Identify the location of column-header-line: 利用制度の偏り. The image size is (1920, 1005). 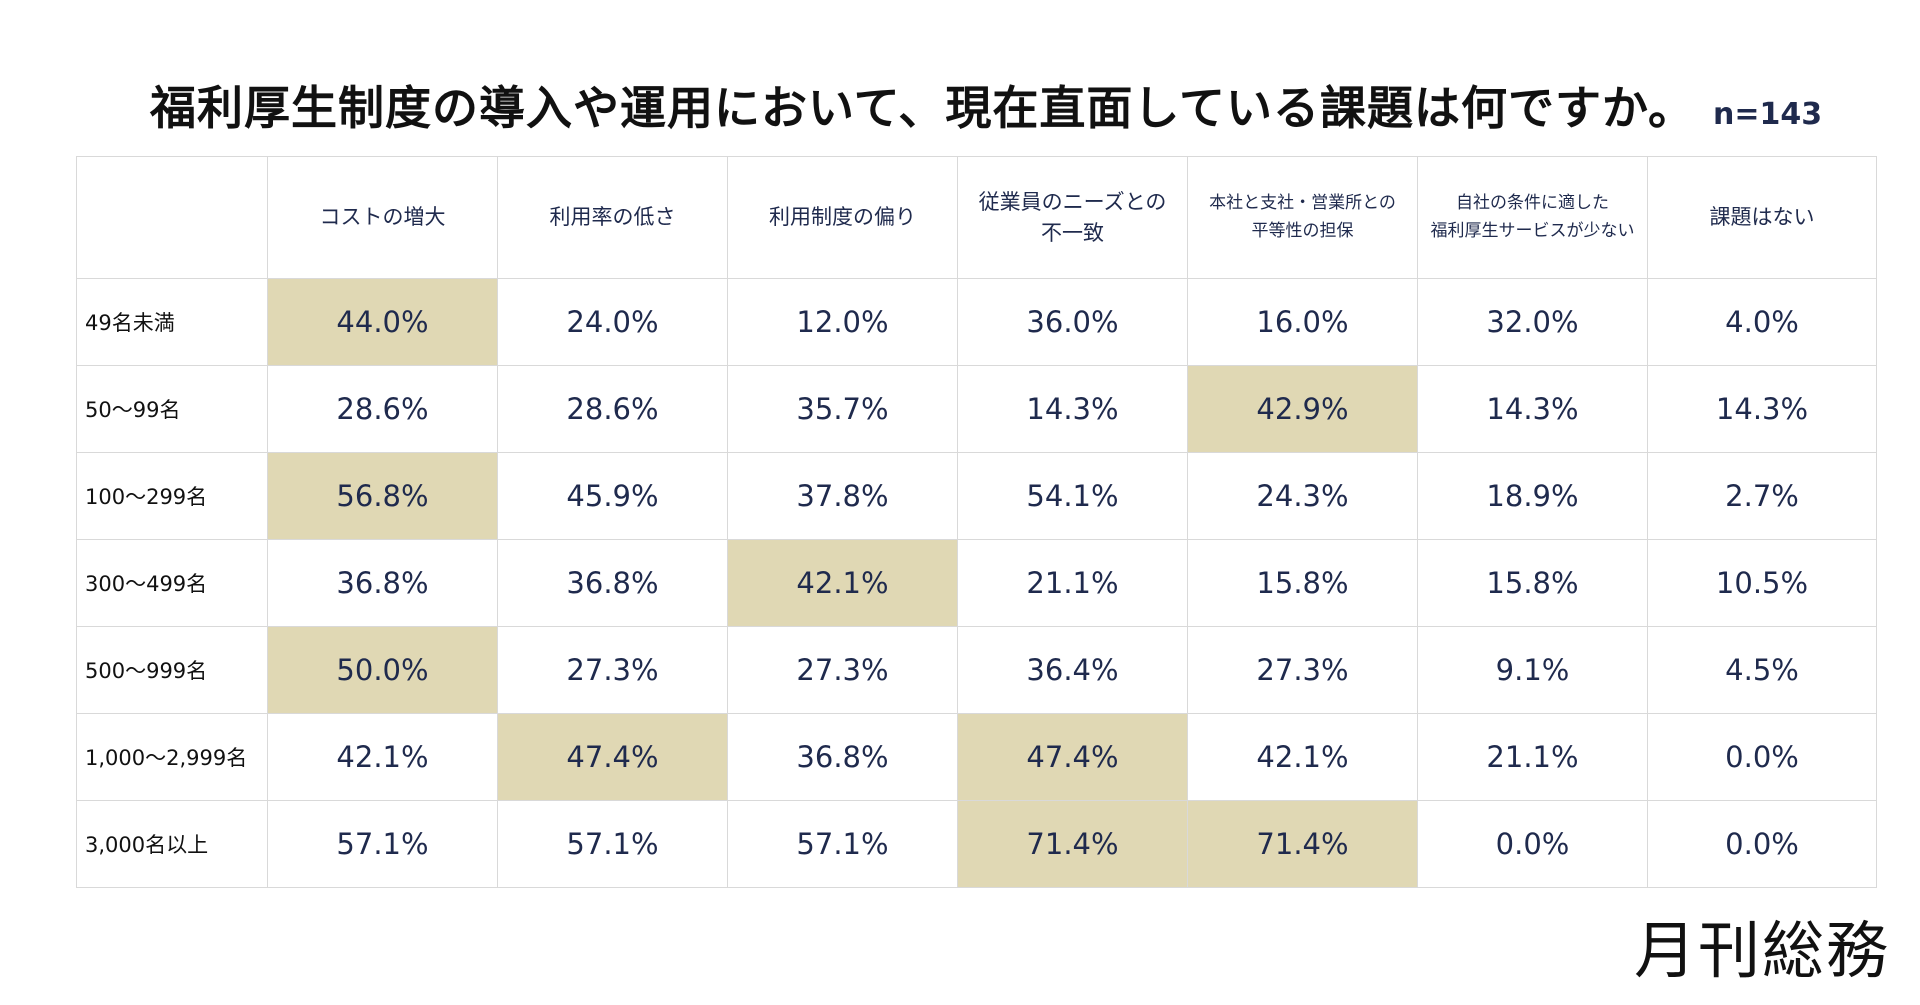
(842, 217).